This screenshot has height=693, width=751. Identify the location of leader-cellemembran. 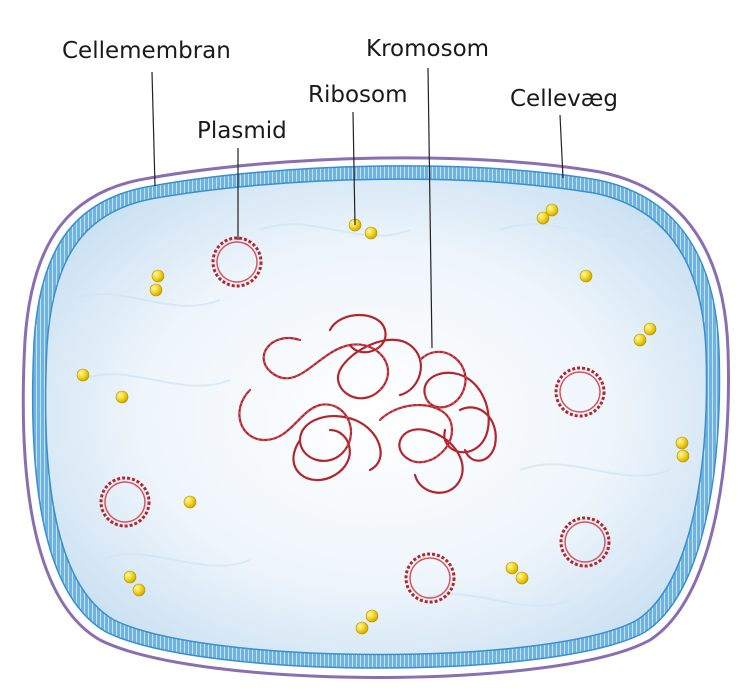
(153, 129).